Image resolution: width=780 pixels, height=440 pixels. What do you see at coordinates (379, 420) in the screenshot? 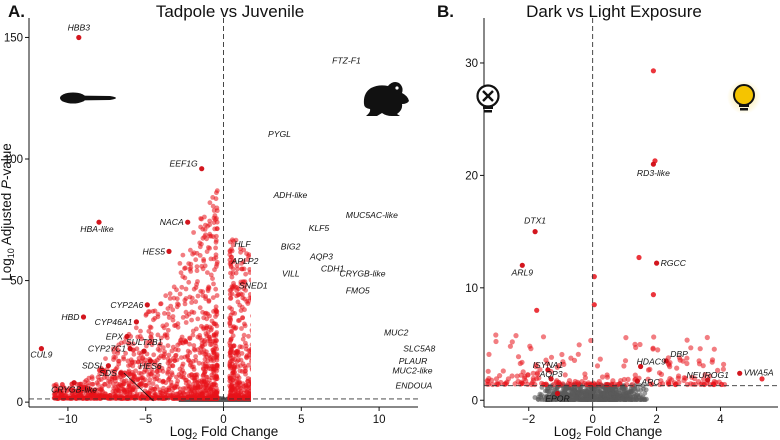
I see `panel-a-x-tick-label: 10` at bounding box center [379, 420].